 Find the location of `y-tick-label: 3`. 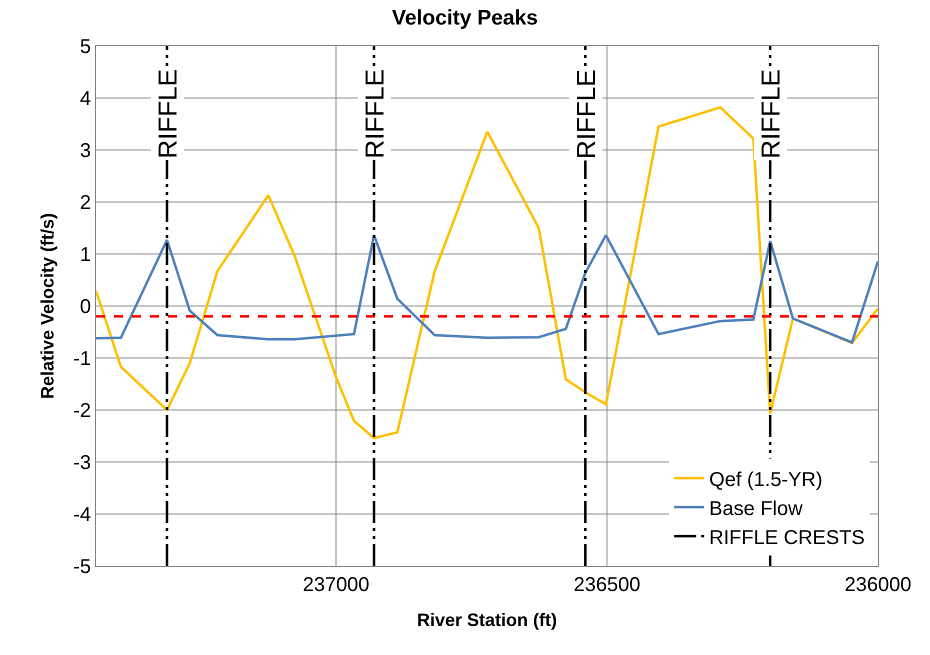

y-tick-label: 3 is located at coordinates (85, 151).